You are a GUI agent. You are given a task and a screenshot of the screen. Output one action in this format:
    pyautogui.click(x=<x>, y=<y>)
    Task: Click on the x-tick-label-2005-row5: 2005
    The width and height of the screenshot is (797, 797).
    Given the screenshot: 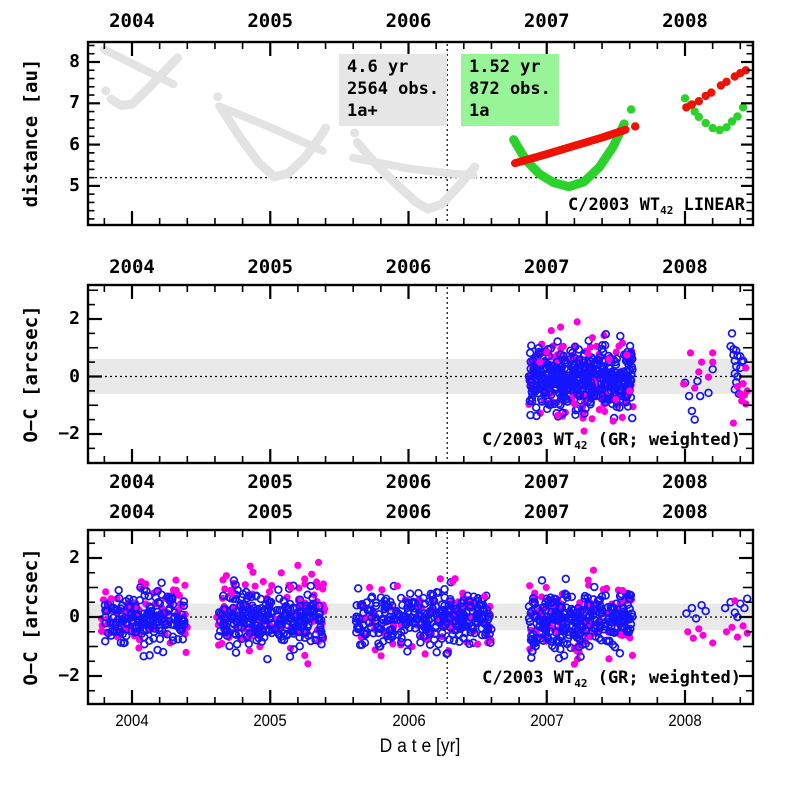 What is the action you would take?
    pyautogui.click(x=270, y=720)
    